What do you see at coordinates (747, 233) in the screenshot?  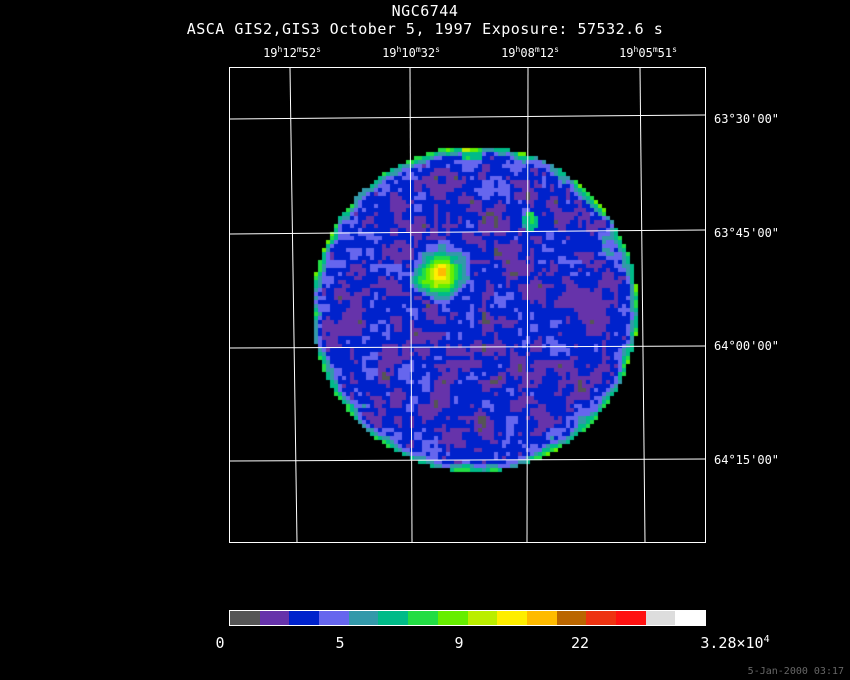 I see `dec-label-2: 63°45'00"` at bounding box center [747, 233].